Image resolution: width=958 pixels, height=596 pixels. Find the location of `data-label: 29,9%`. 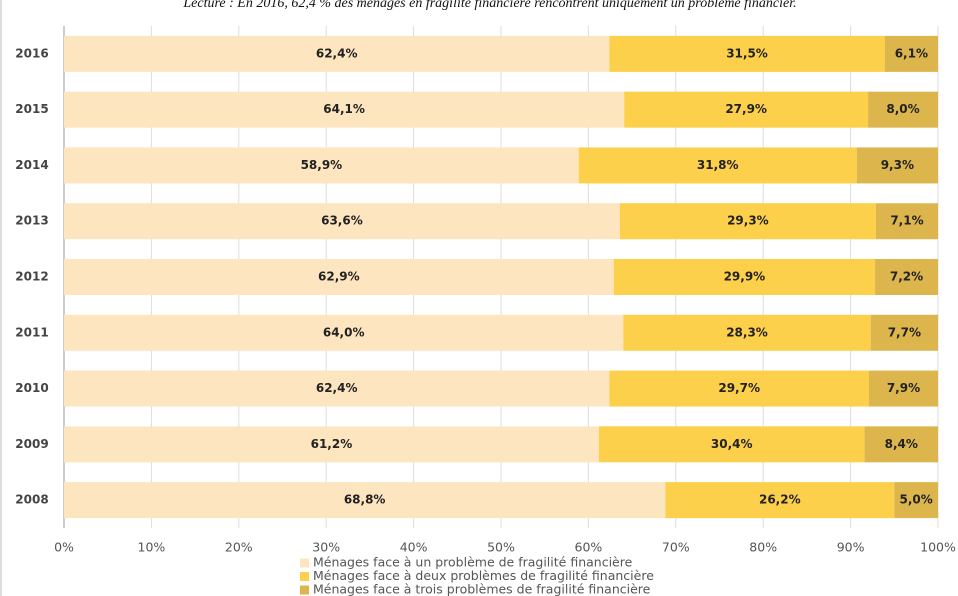

data-label: 29,9% is located at coordinates (745, 277).